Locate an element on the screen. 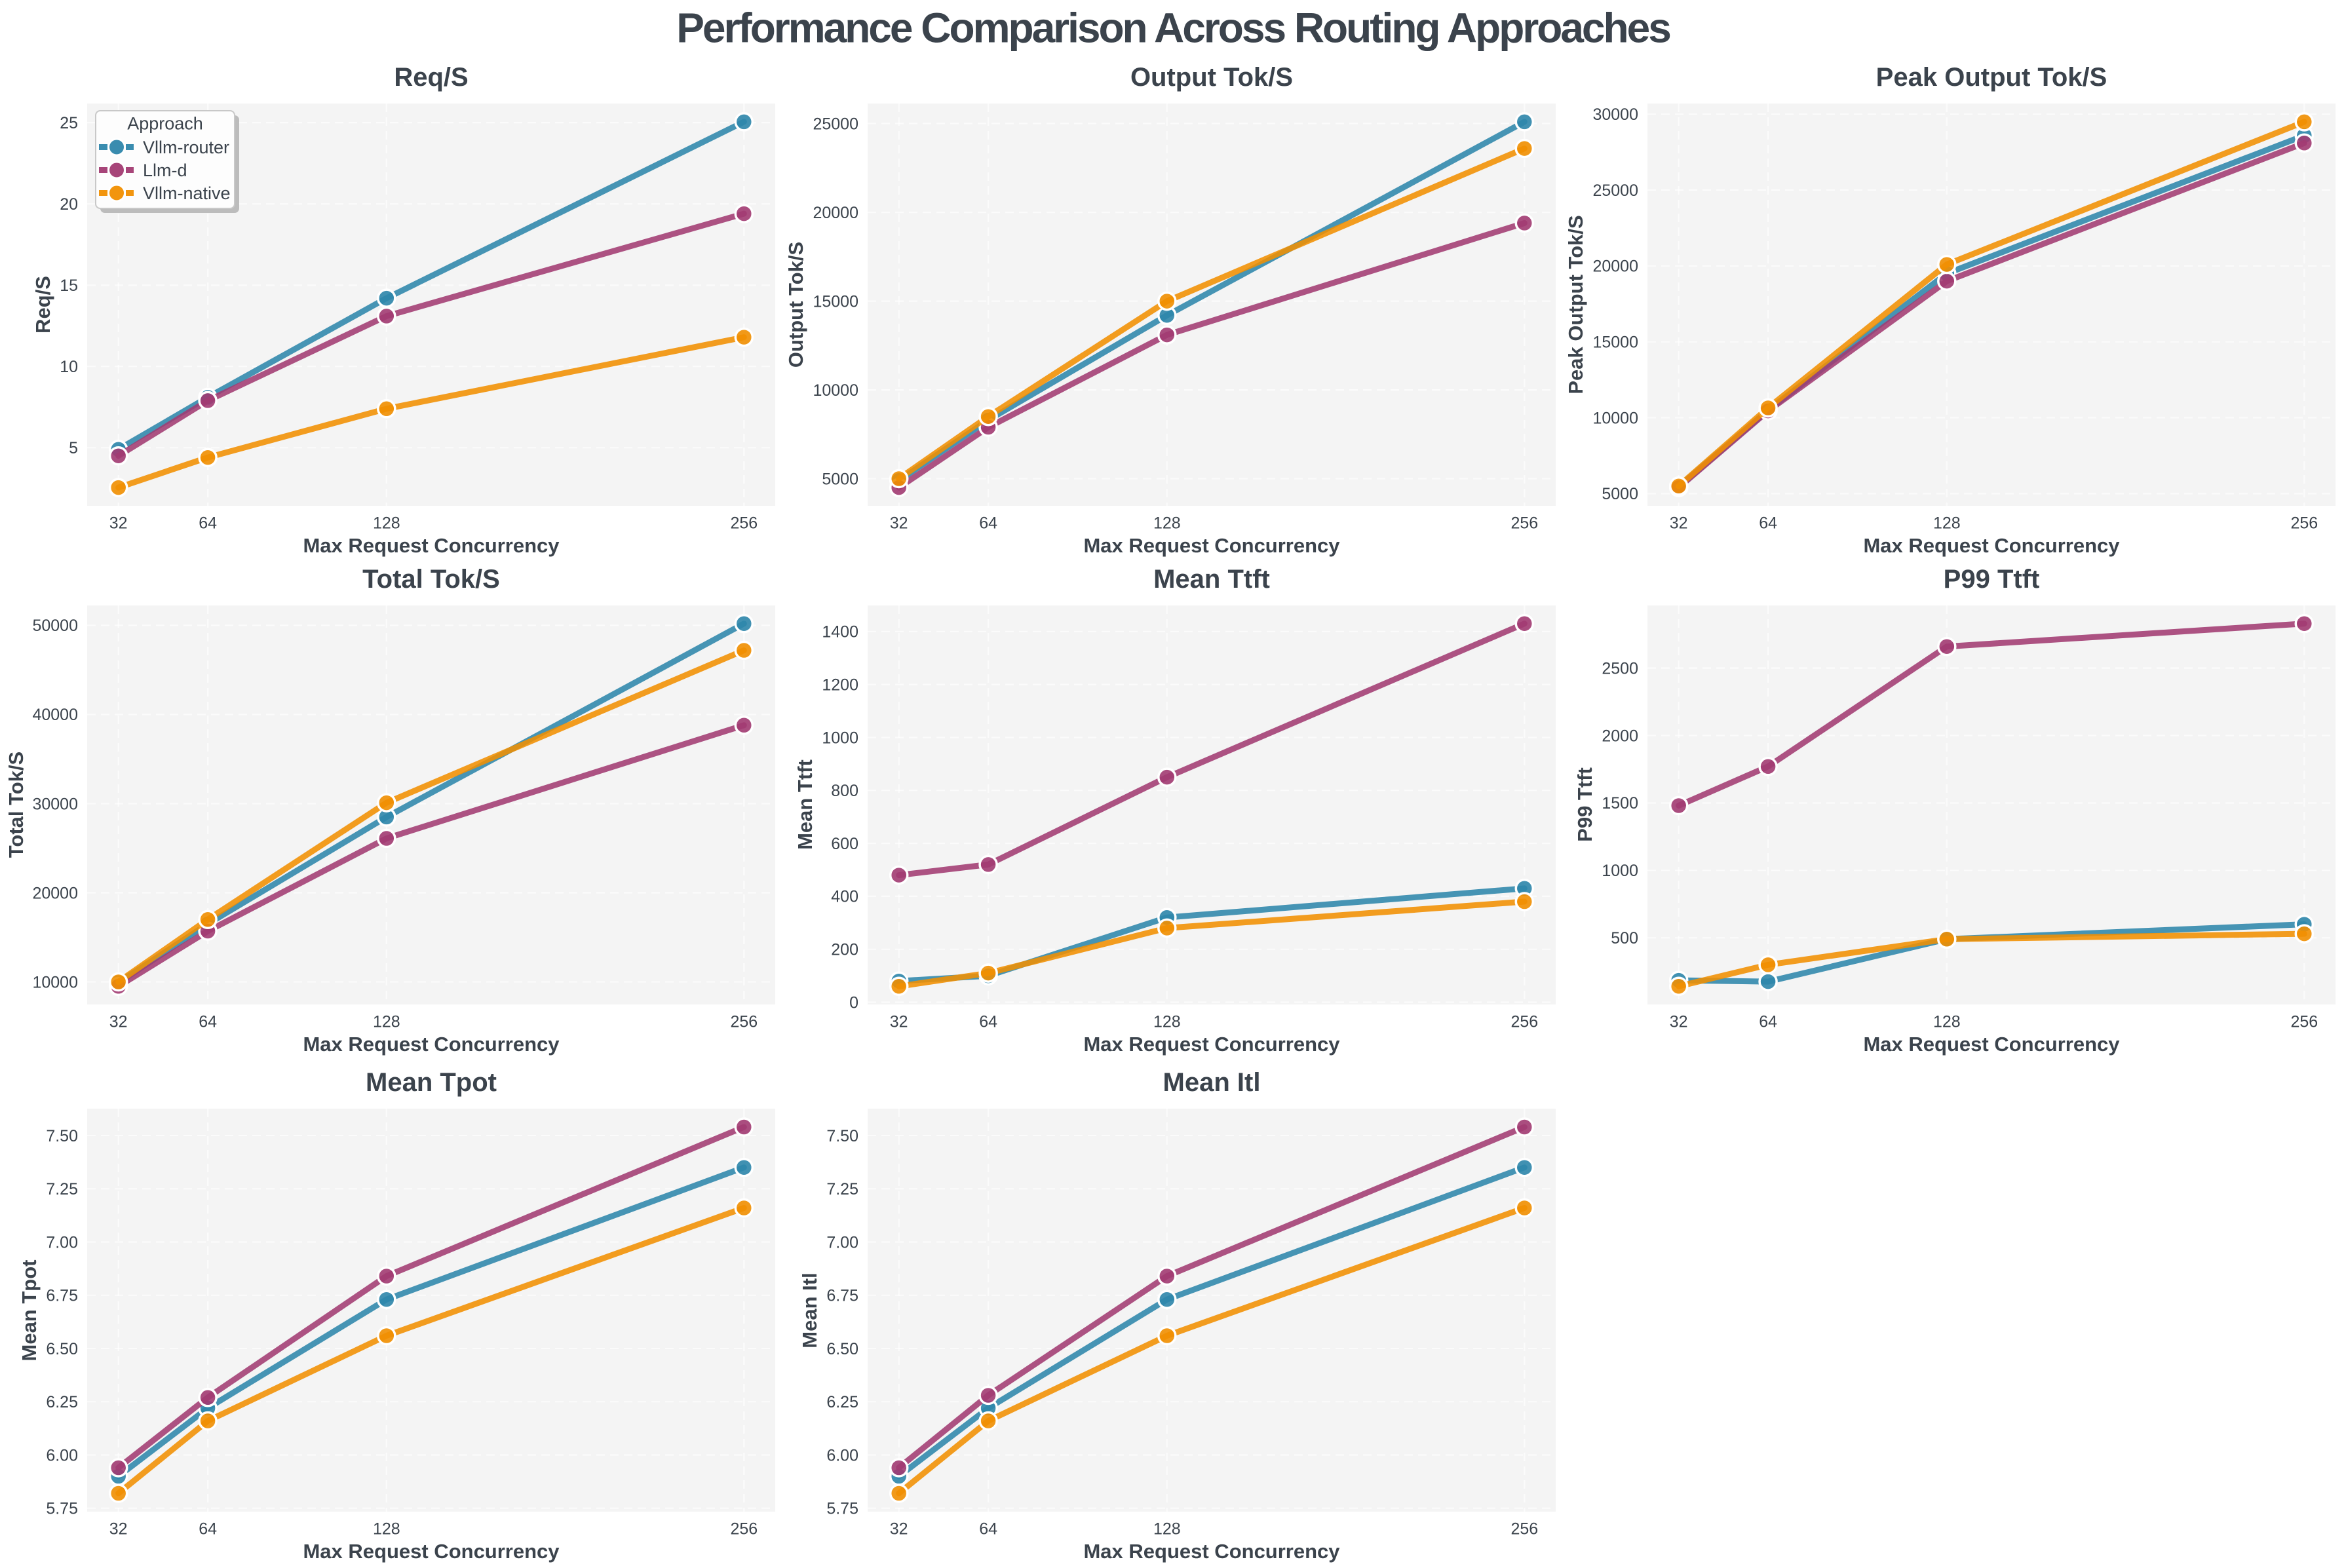 Image resolution: width=2346 pixels, height=1568 pixels. svg-text: 50000 is located at coordinates (55, 626).